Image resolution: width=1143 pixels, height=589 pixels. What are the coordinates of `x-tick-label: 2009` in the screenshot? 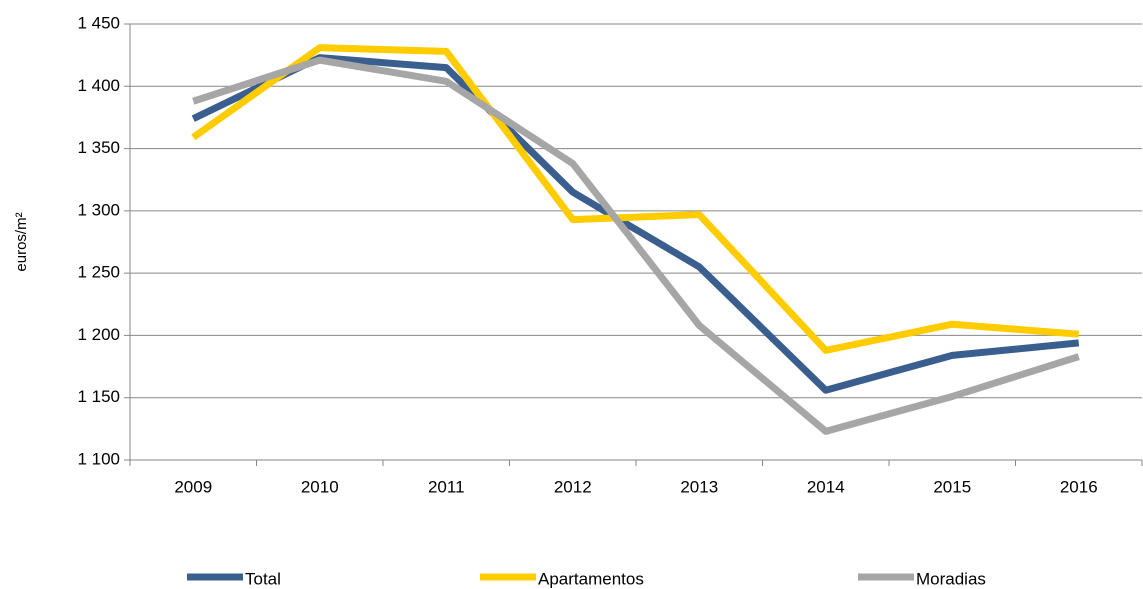 It's located at (193, 486).